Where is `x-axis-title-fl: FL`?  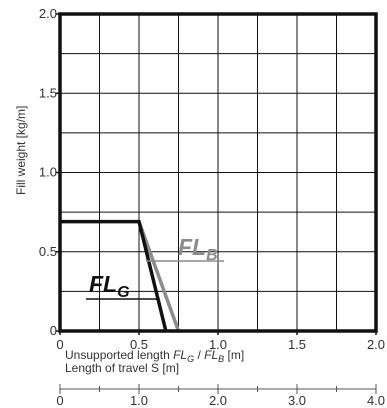 x-axis-title-fl: FL is located at coordinates (180, 355).